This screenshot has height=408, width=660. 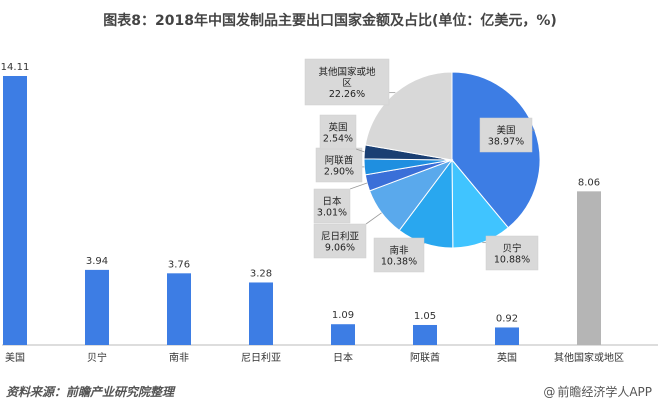 What do you see at coordinates (97, 357) in the screenshot?
I see `x-tick-label-1: 贝宁` at bounding box center [97, 357].